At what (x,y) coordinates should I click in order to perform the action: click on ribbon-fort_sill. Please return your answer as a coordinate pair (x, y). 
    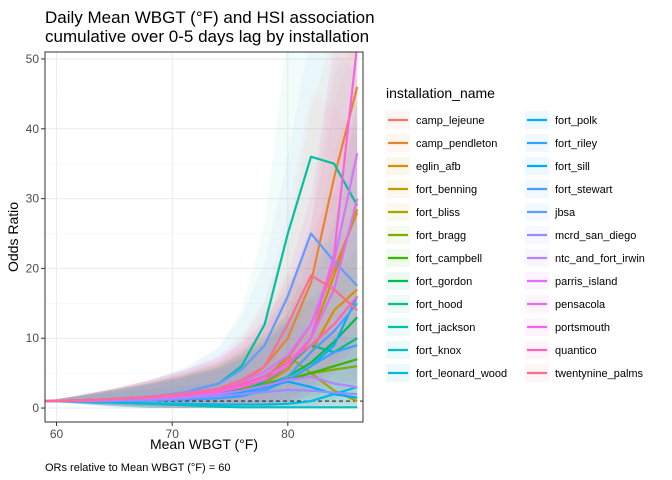
    Looking at the image, I should click on (201, 365).